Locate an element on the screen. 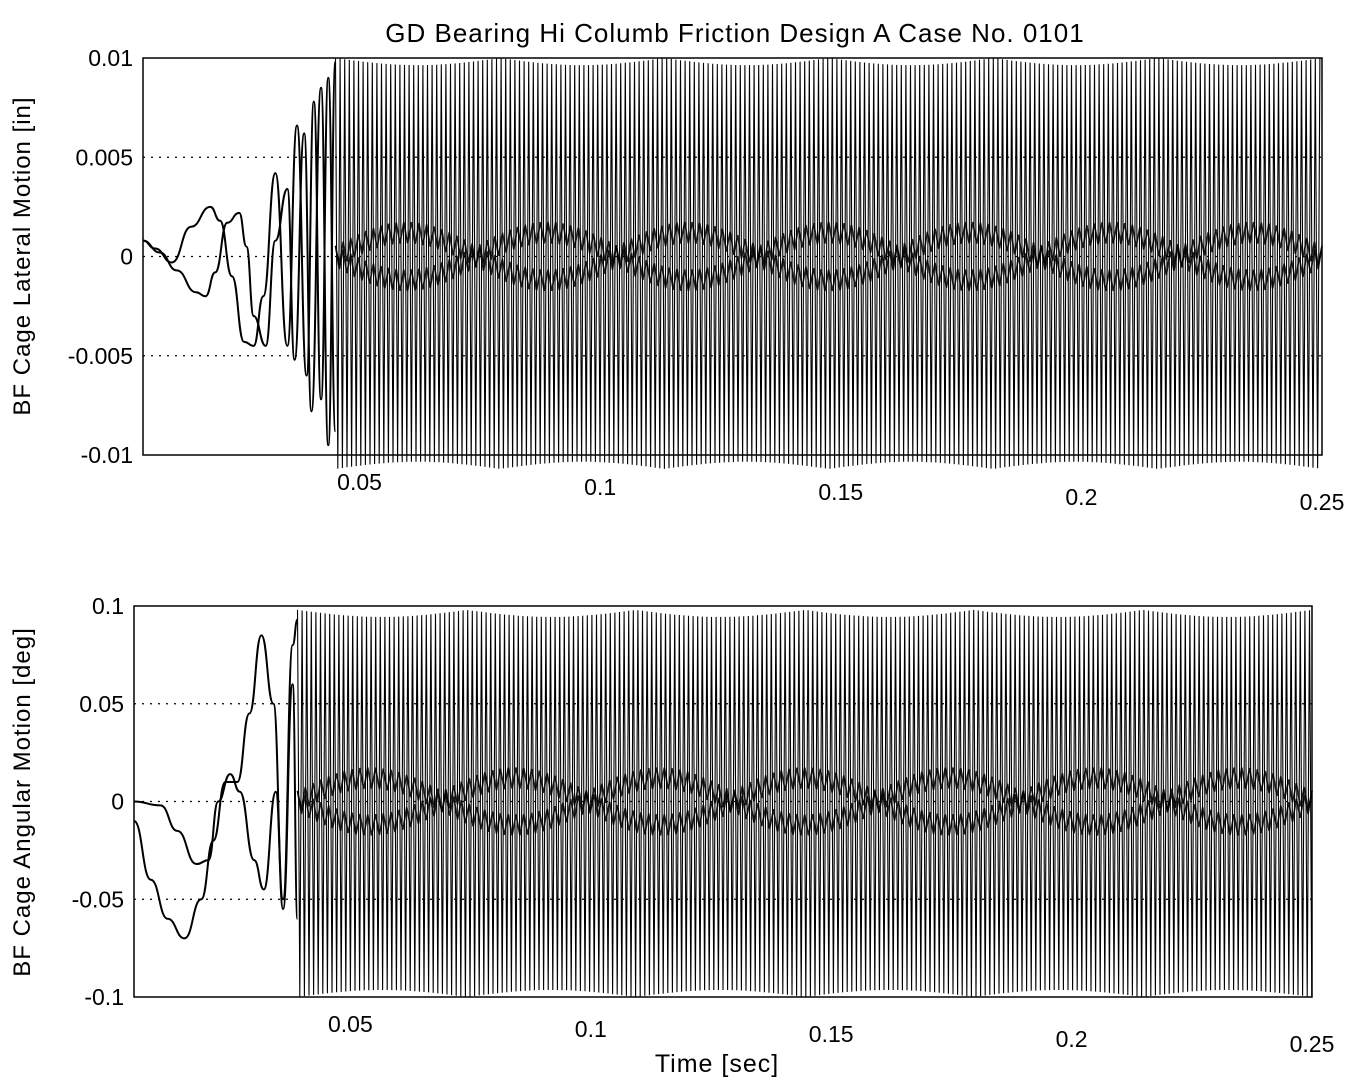 This screenshot has height=1084, width=1355. y-tick-label: 0.01 is located at coordinates (110, 58).